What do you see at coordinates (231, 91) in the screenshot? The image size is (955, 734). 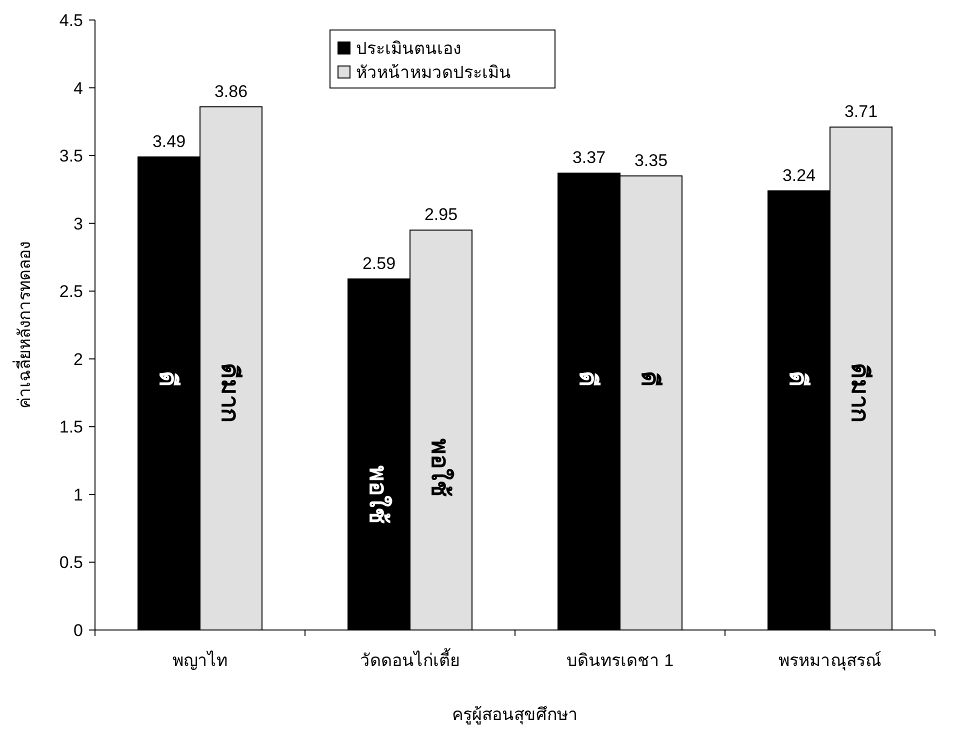 I see `data-label: 3.86` at bounding box center [231, 91].